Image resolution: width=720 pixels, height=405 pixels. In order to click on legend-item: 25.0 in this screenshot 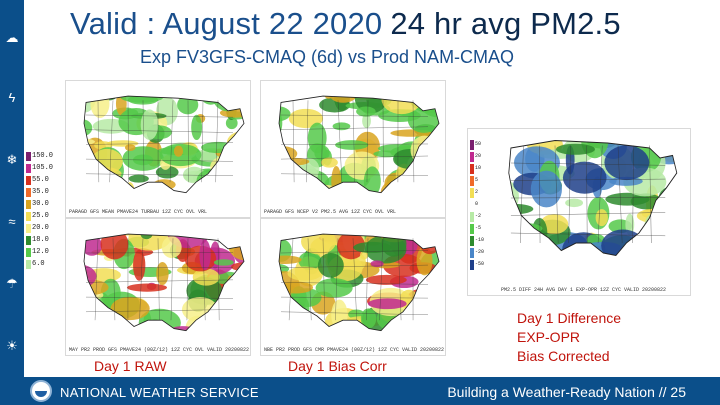, I will do `click(37, 216)`.